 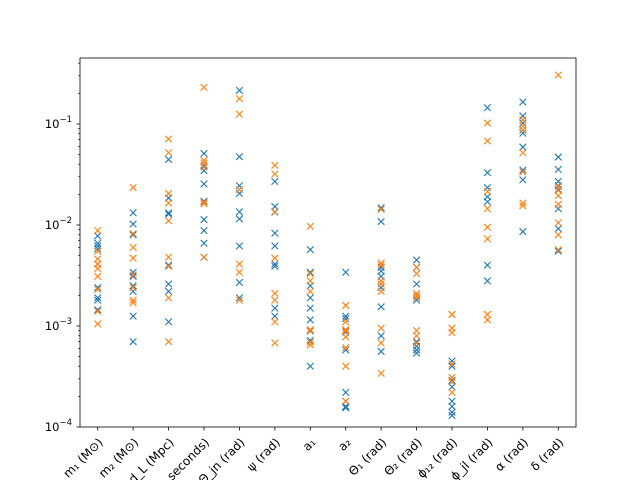 What do you see at coordinates (58, 426) in the screenshot?
I see `y-tick-label: 10⁻⁴` at bounding box center [58, 426].